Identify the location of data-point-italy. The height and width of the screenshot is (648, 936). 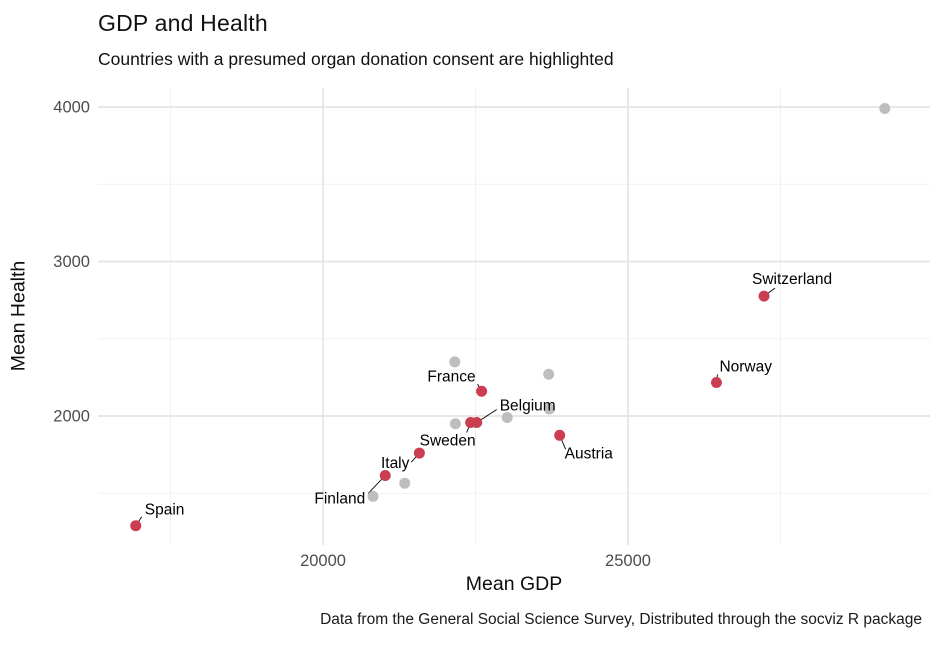
(419, 453).